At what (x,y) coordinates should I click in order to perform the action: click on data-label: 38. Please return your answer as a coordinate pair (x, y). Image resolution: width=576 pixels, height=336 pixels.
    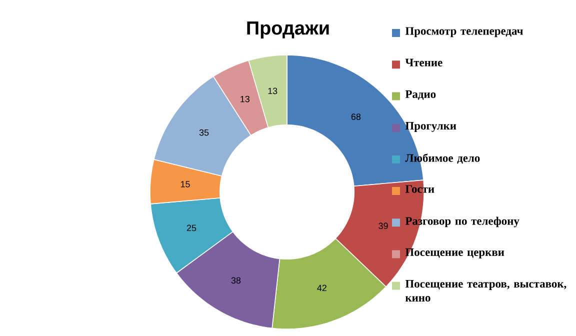
    Looking at the image, I should click on (236, 280).